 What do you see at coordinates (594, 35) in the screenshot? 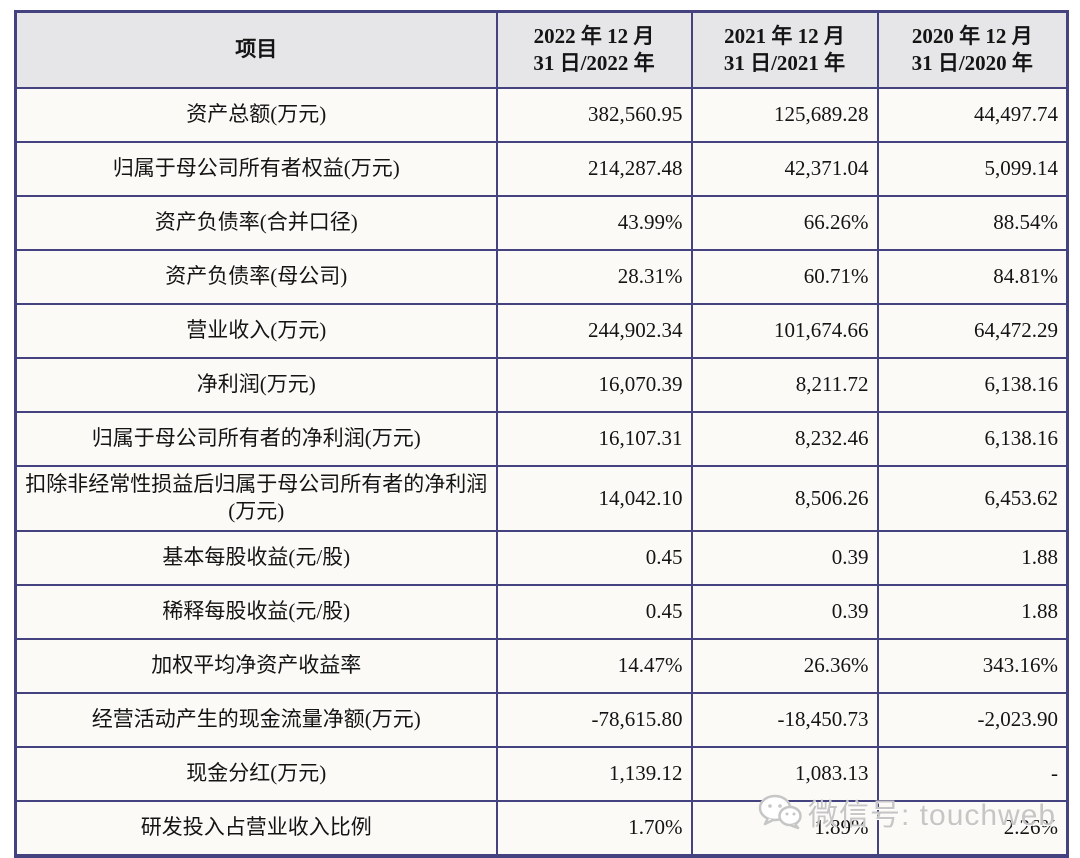
I see `header-period-line: 2022 年 12 月` at bounding box center [594, 35].